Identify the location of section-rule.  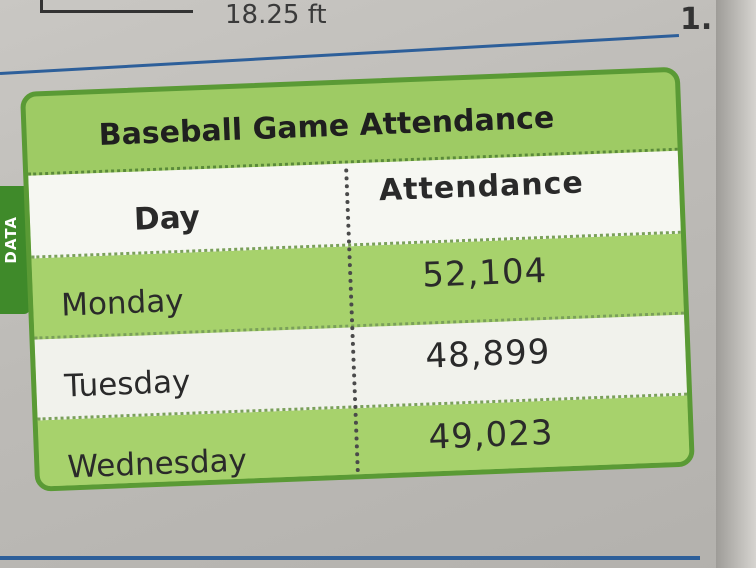
(340, 54).